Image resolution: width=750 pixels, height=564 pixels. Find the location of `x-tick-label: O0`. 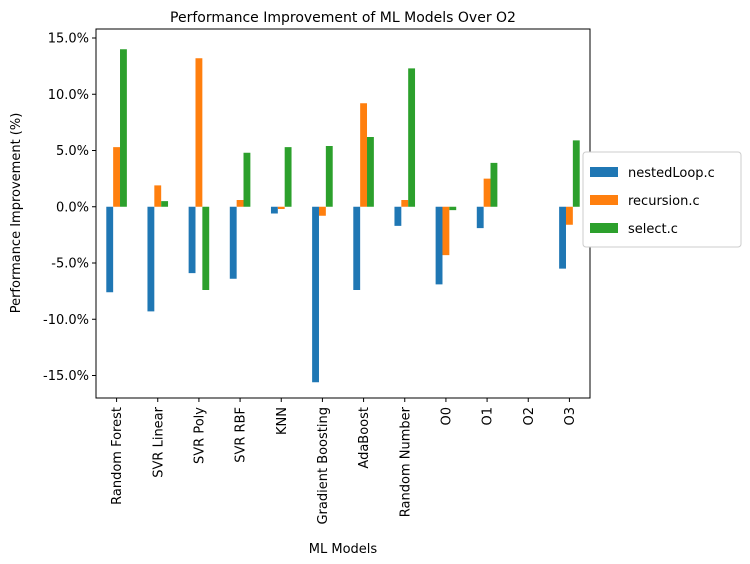

x-tick-label: O0 is located at coordinates (446, 416).